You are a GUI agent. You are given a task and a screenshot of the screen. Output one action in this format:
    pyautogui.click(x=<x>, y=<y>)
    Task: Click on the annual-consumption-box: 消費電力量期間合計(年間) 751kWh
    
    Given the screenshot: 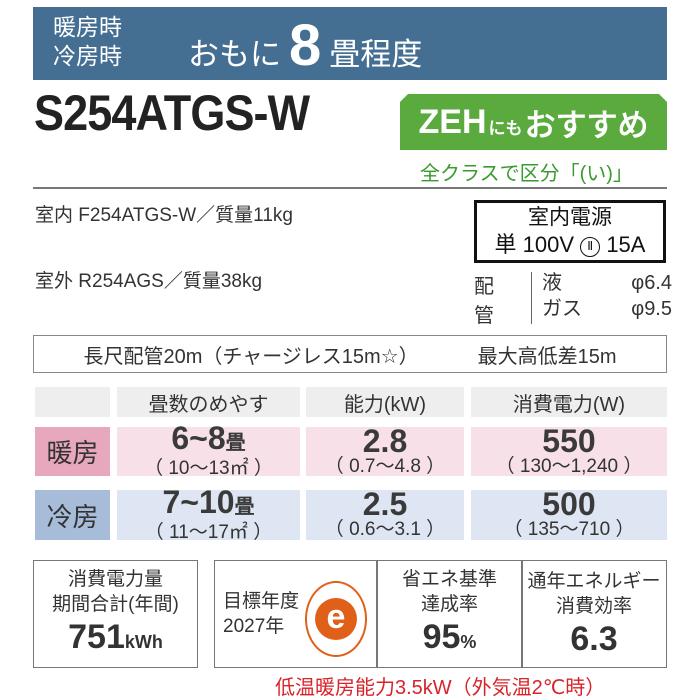 What is the action you would take?
    pyautogui.click(x=115, y=614)
    